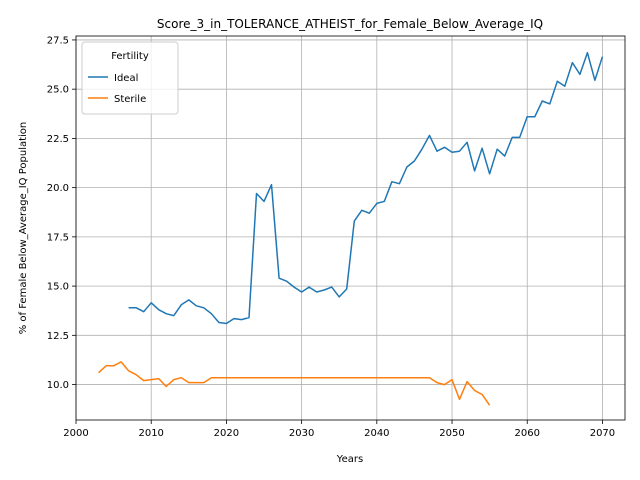  What do you see at coordinates (58, 237) in the screenshot?
I see `y-tick-label: 17.5` at bounding box center [58, 237].